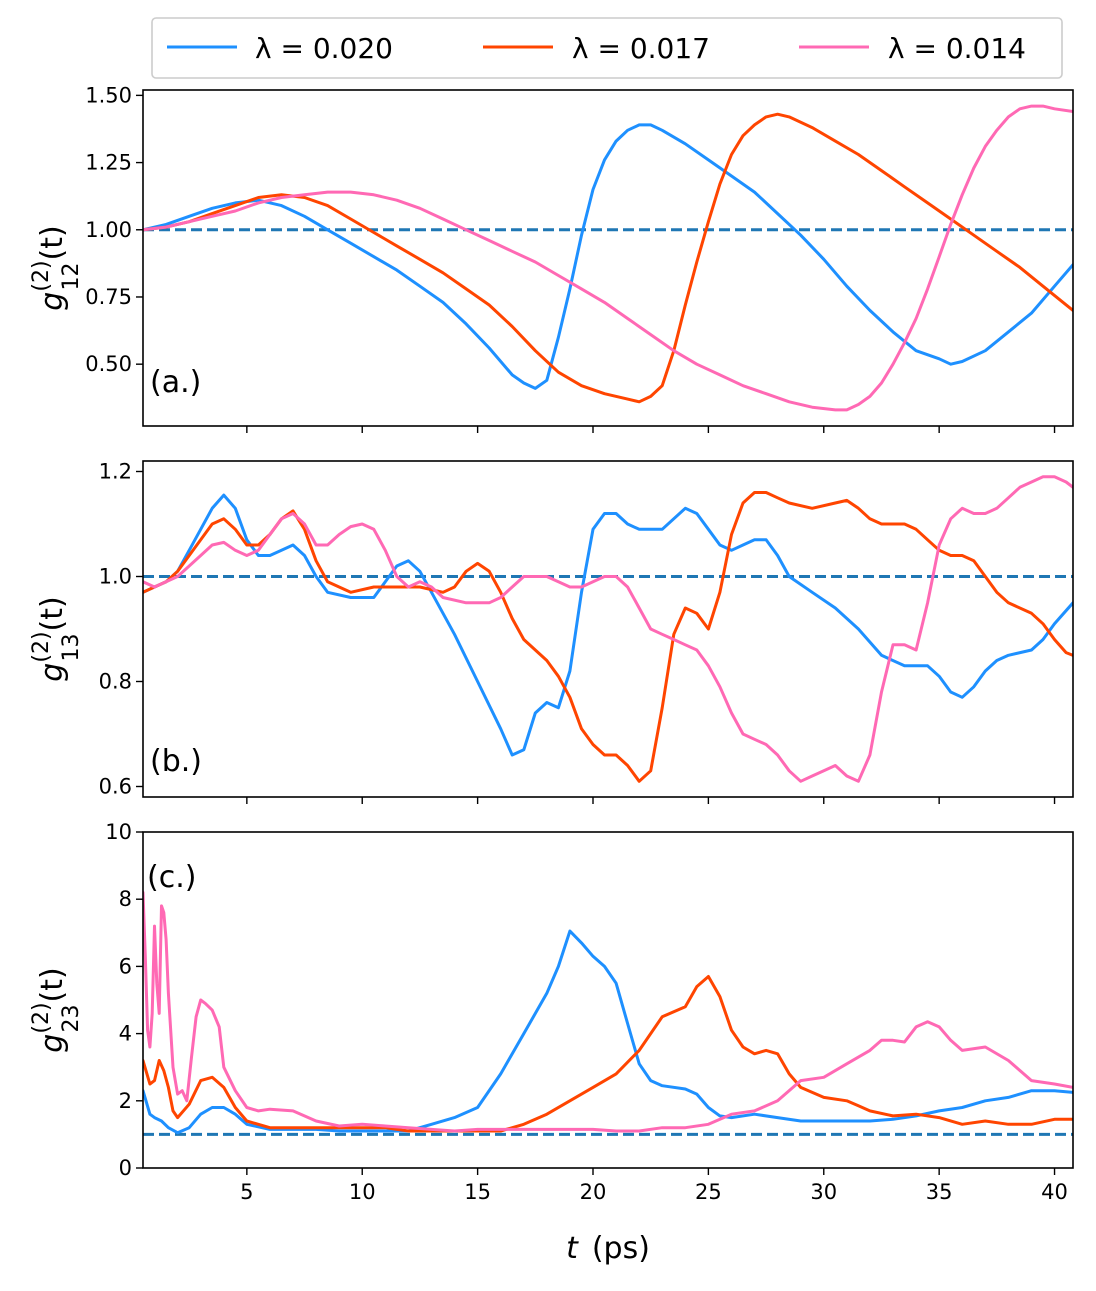  I want to click on y-tick-label-b-1: 0.8, so click(115, 682).